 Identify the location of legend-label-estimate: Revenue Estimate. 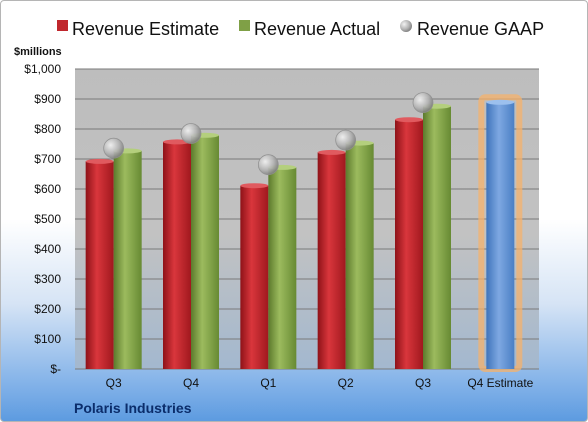
(145, 29).